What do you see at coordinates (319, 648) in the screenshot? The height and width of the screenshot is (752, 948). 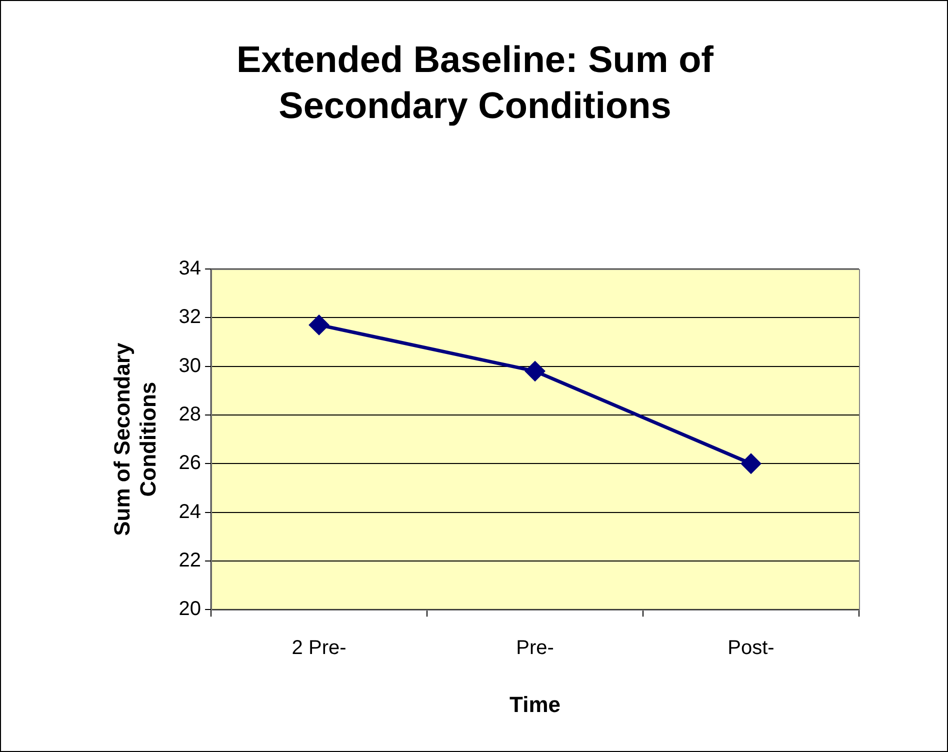 I see `x-tick-label: 2 Pre-` at bounding box center [319, 648].